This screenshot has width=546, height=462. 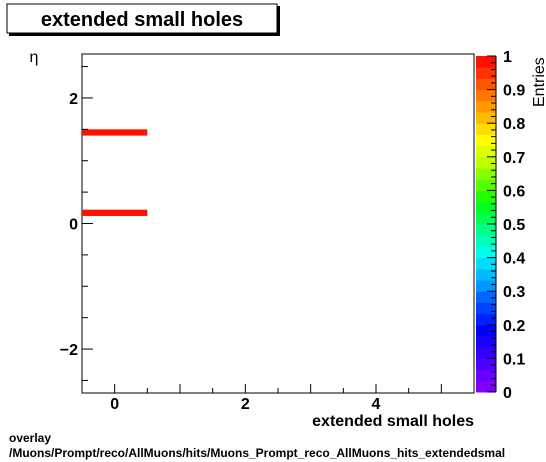 I want to click on y-tick-label: −2, so click(x=69, y=350).